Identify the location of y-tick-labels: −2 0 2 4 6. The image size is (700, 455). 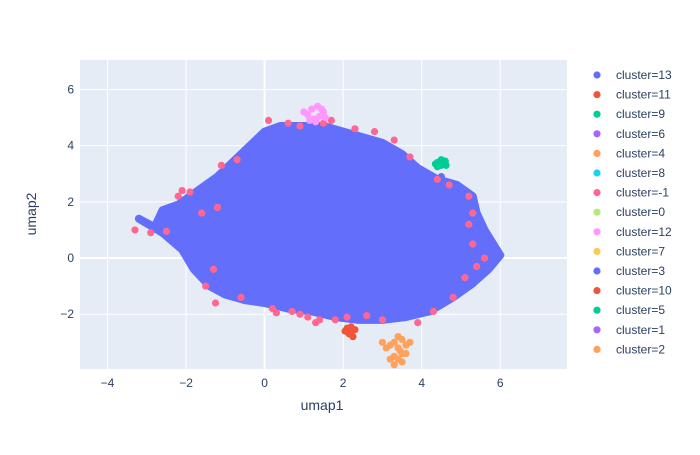
(67, 201).